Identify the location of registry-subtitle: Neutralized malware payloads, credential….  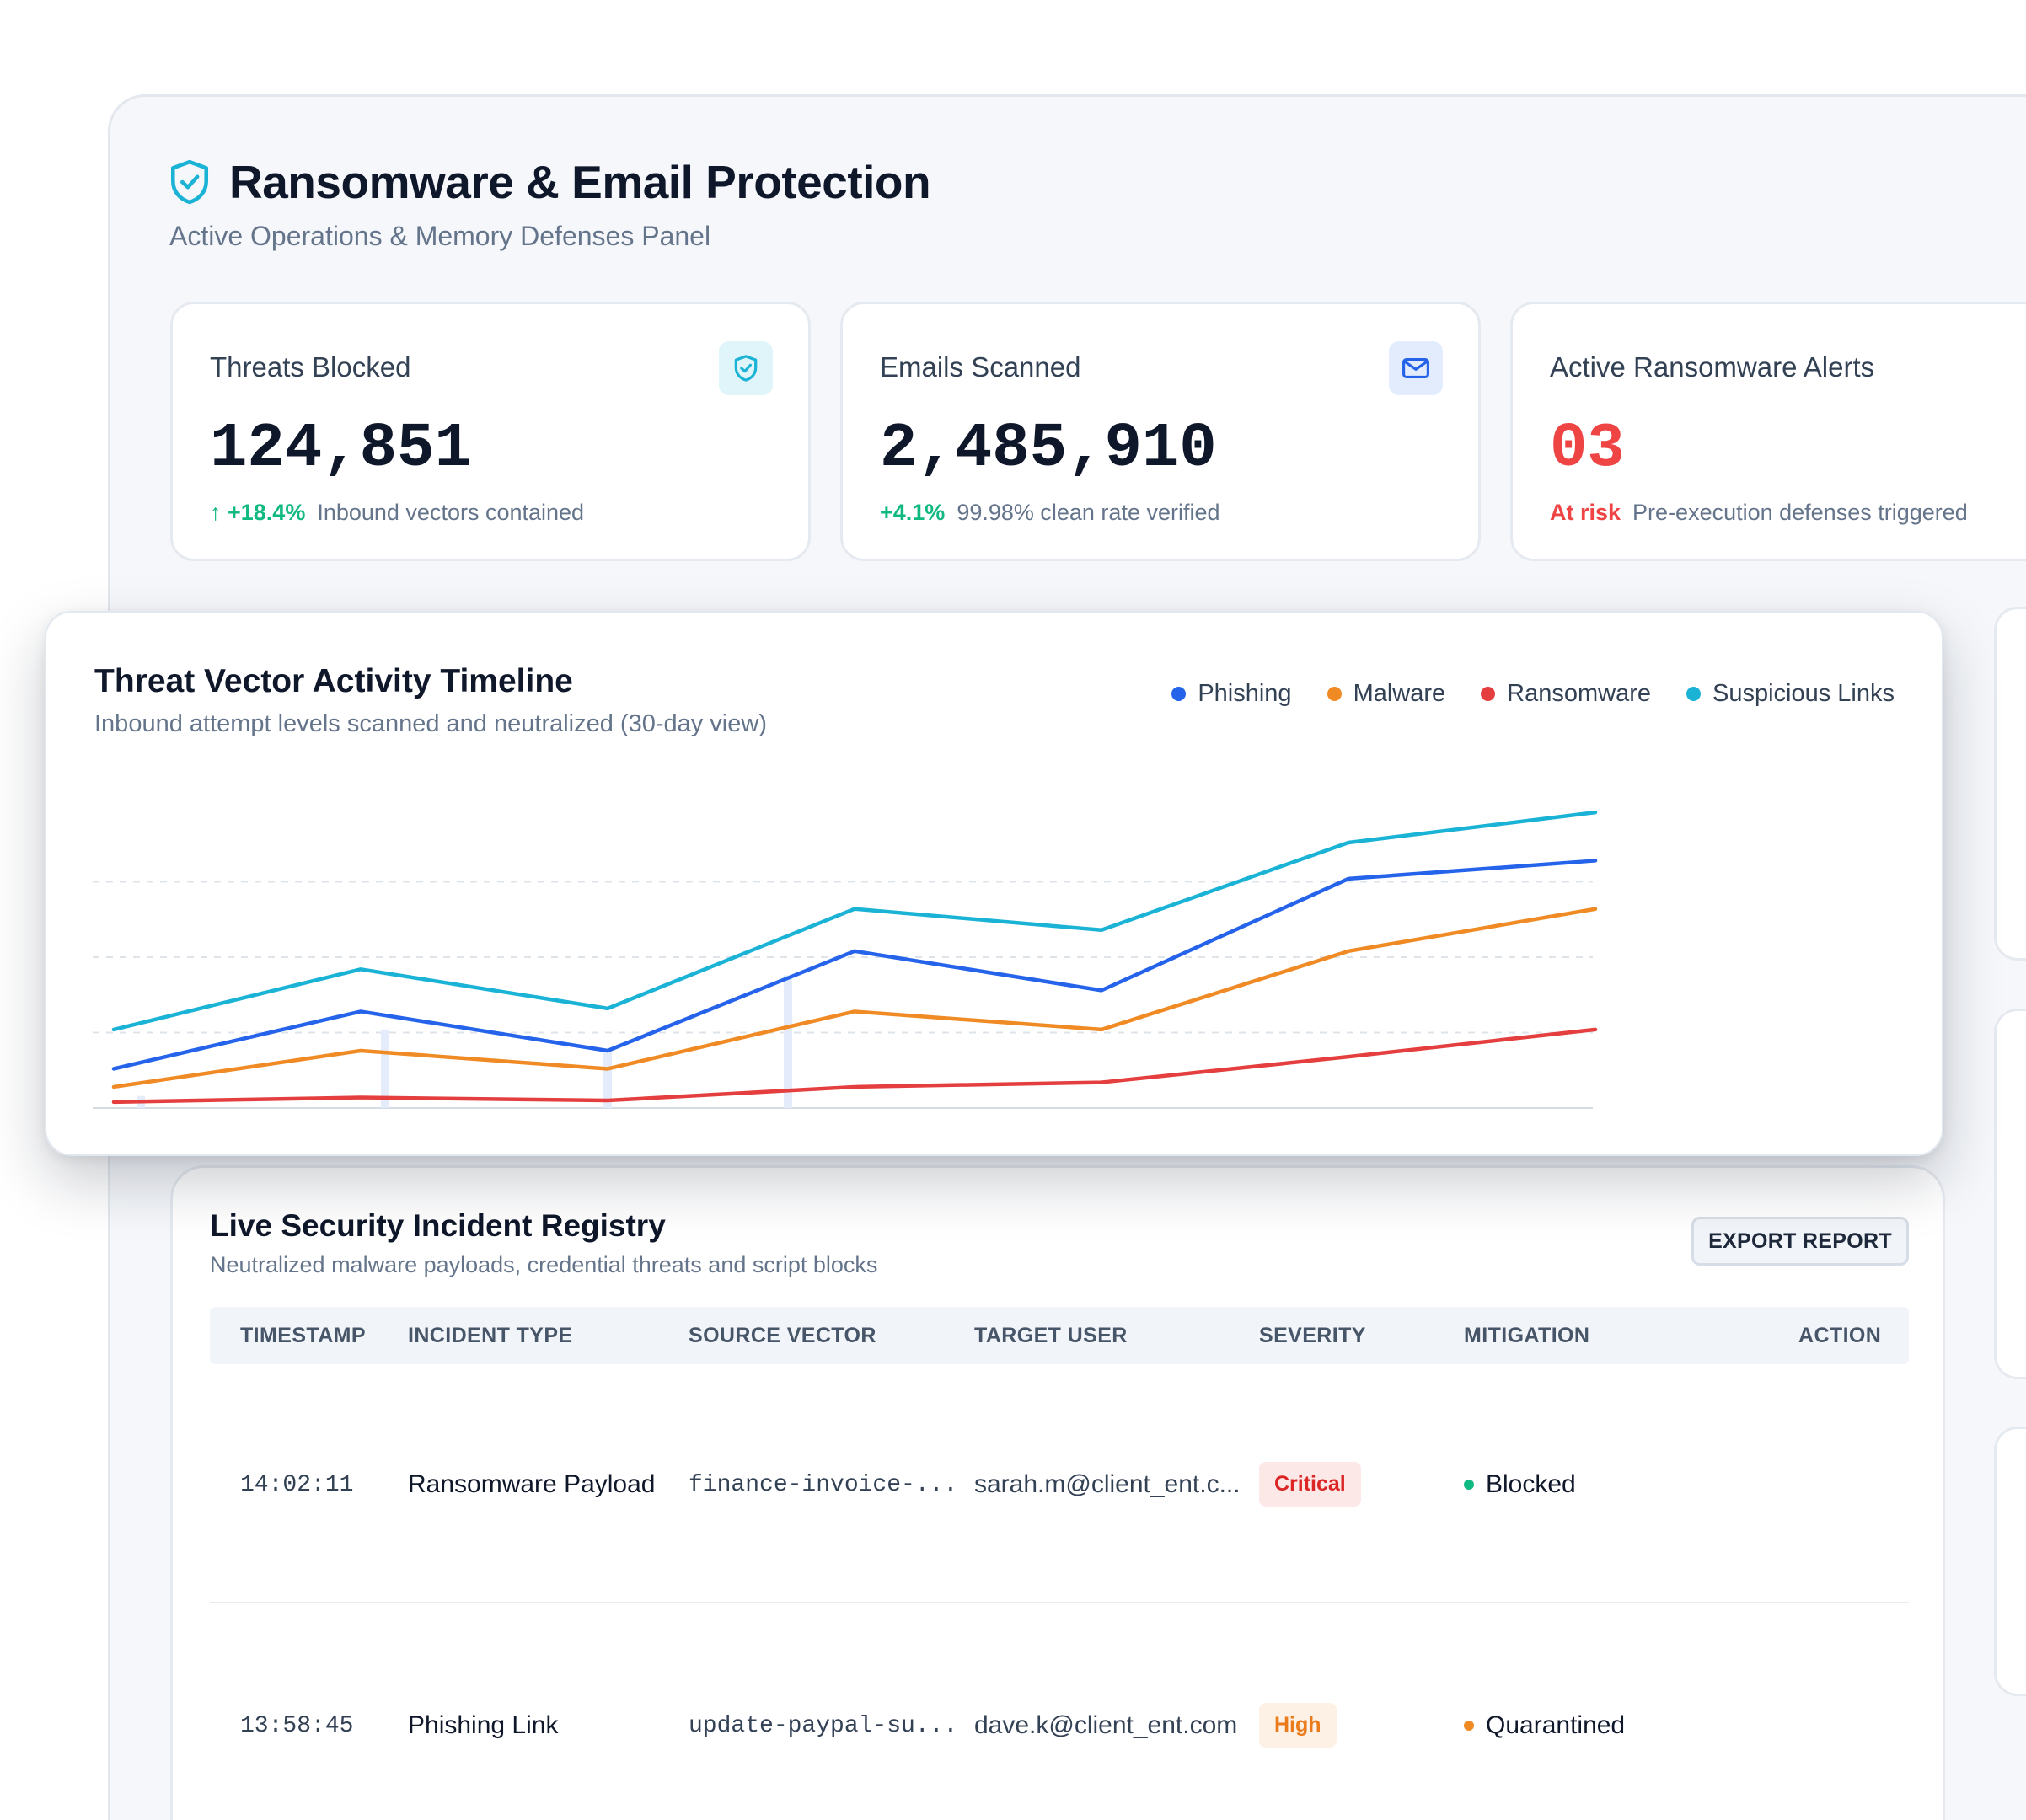
(544, 1264).